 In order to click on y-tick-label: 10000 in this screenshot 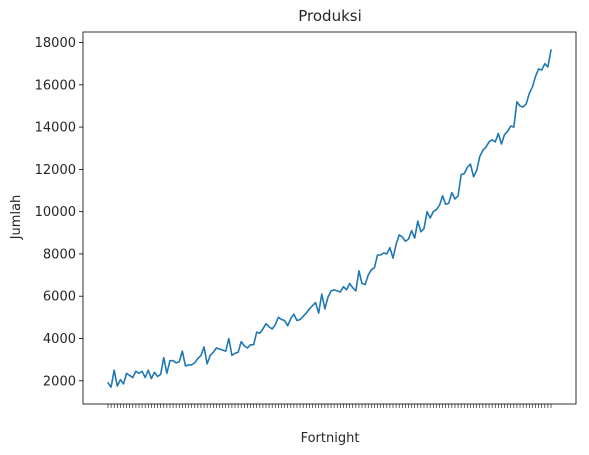, I will do `click(55, 212)`.